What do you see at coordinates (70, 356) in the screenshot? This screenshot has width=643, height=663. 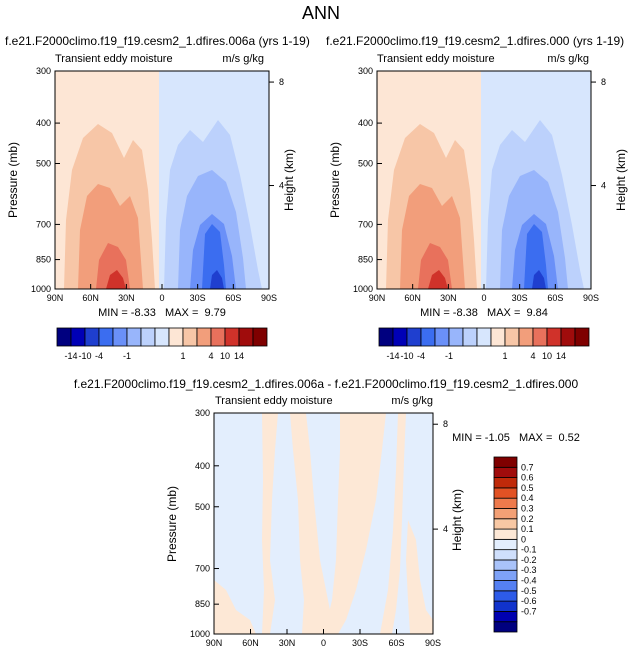 I see `panel-1-colorbar-label: -14` at bounding box center [70, 356].